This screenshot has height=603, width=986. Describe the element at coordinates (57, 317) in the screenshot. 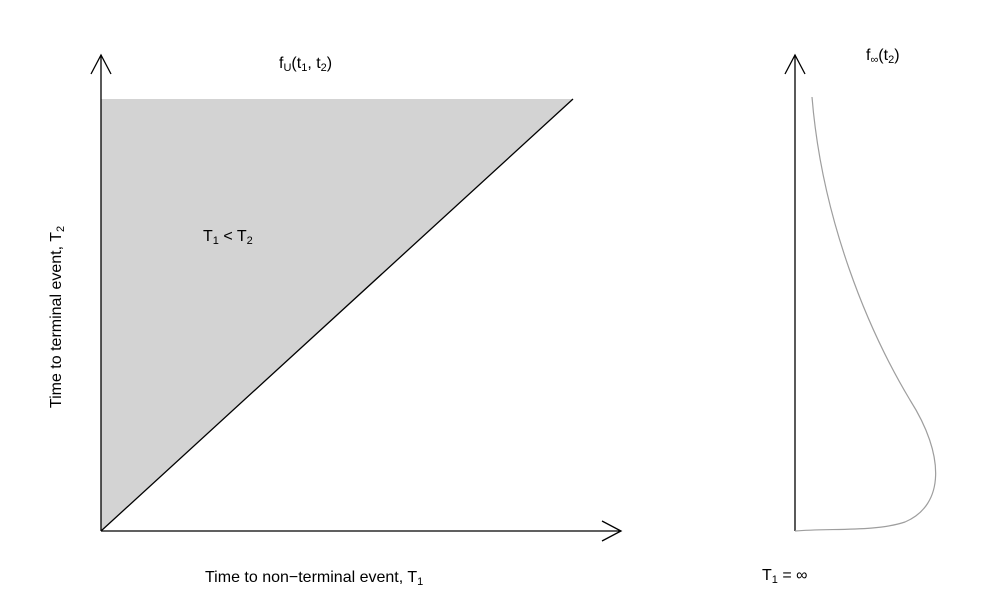

I see `y-axis-label: Time to terminal event, T2` at that location.